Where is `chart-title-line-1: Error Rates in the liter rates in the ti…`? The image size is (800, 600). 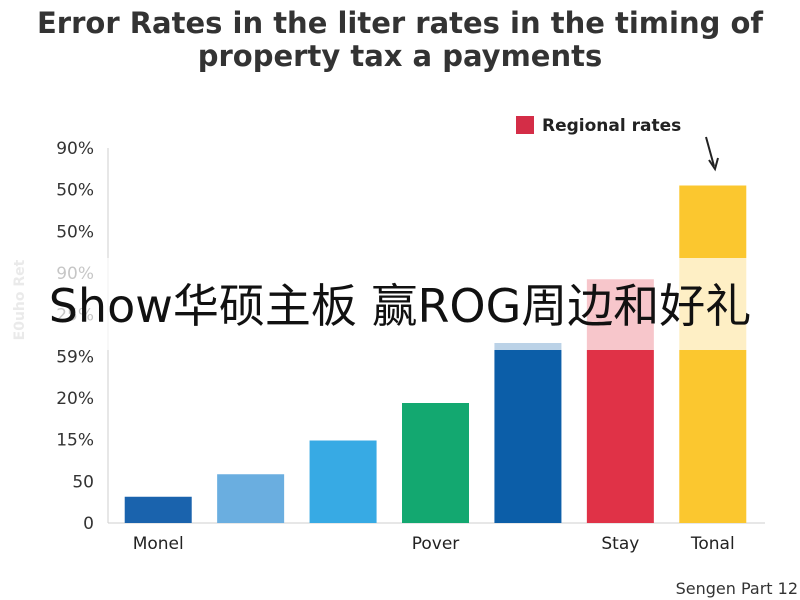
chart-title-line-1: Error Rates in the liter rates in the ti… is located at coordinates (399, 23).